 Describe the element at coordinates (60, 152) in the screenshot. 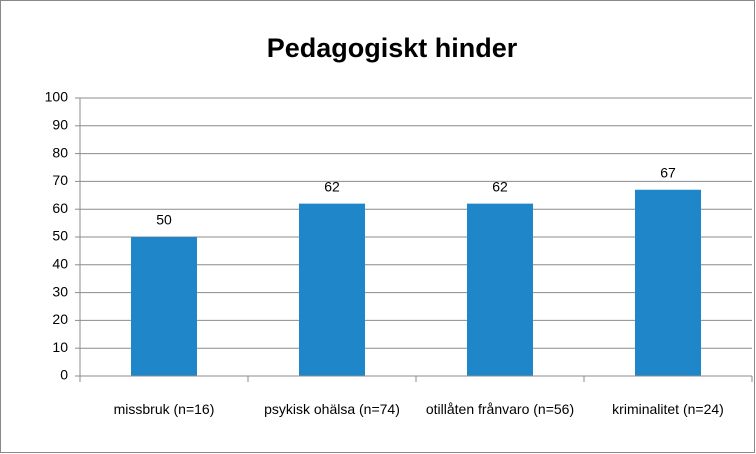

I see `y-tick-label: 80` at that location.